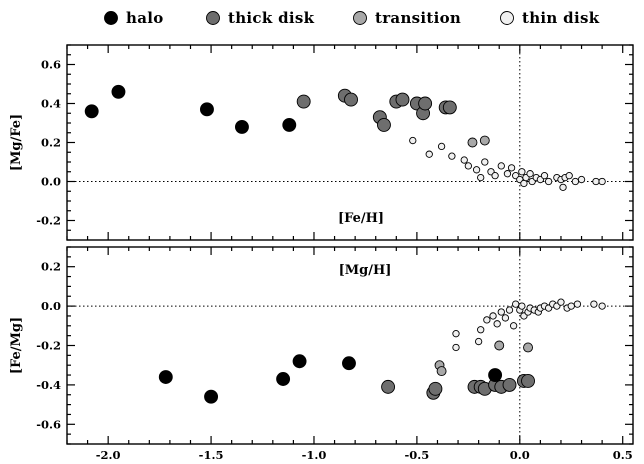 This screenshot has width=644, height=464. What do you see at coordinates (108, 455) in the screenshot?
I see `x-tick-label: -2.0` at bounding box center [108, 455].